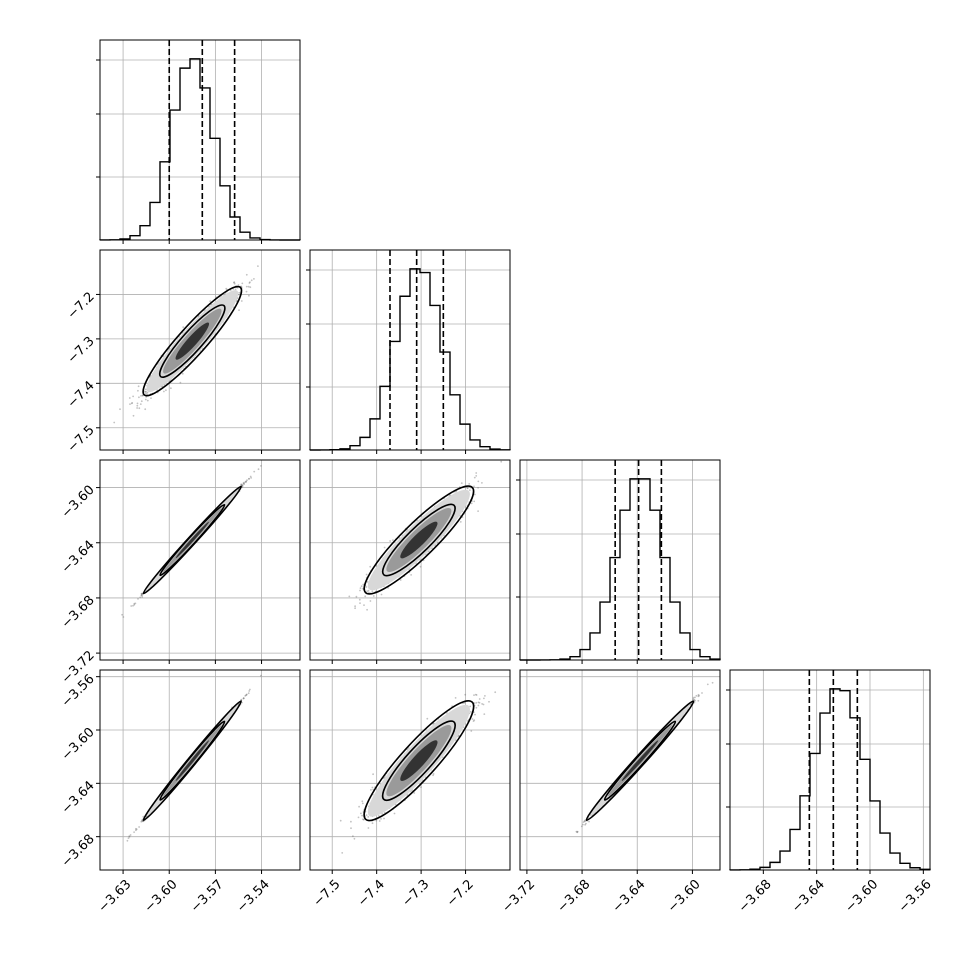 The image size is (970, 970). I want to click on y-tick-label-2-2: −3.64, so click(78, 557).